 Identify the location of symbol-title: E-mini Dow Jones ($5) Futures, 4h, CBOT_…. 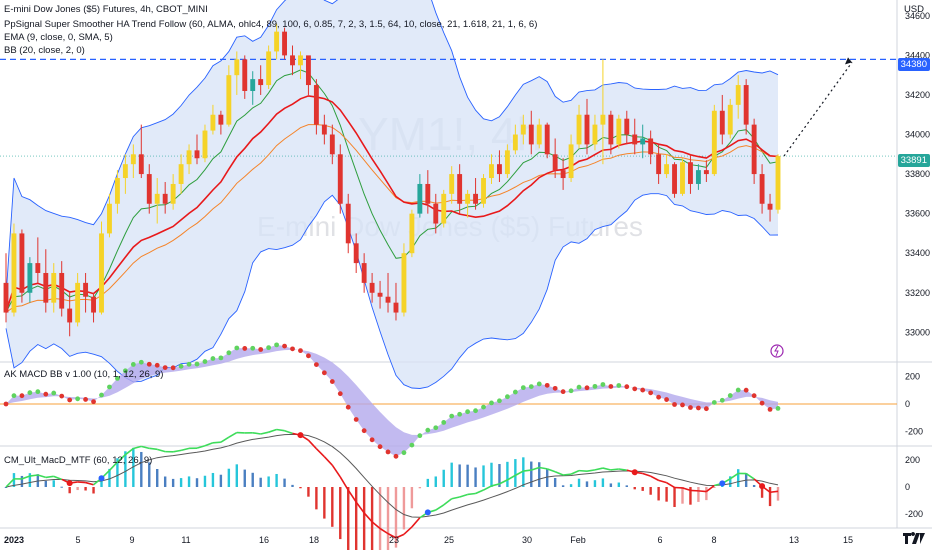
(106, 9).